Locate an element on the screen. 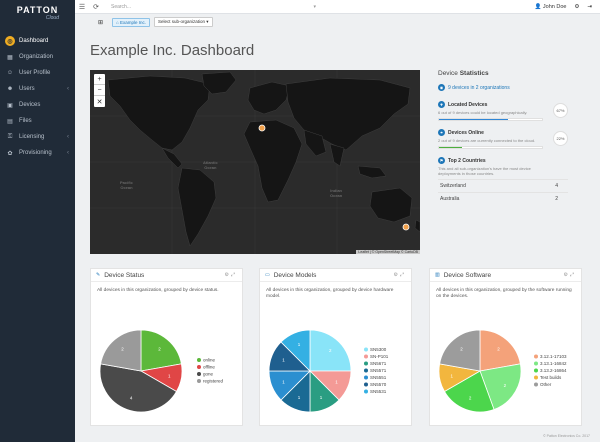  logout-icon: ⇥ is located at coordinates (589, 6).